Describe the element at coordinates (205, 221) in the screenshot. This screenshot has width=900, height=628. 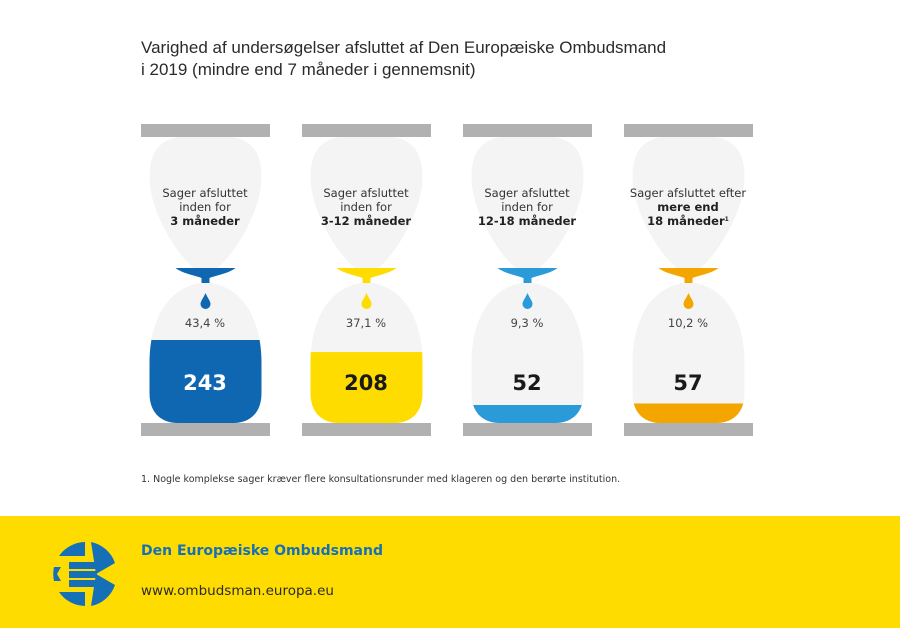
I see `label-duration: 3 måneder` at that location.